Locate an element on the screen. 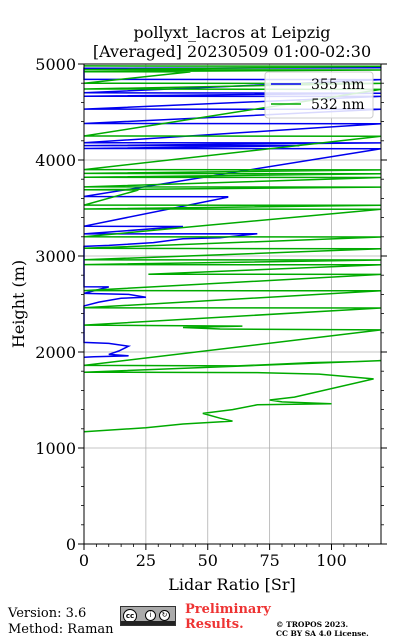  legend-label-532: 532 nm is located at coordinates (337, 105).